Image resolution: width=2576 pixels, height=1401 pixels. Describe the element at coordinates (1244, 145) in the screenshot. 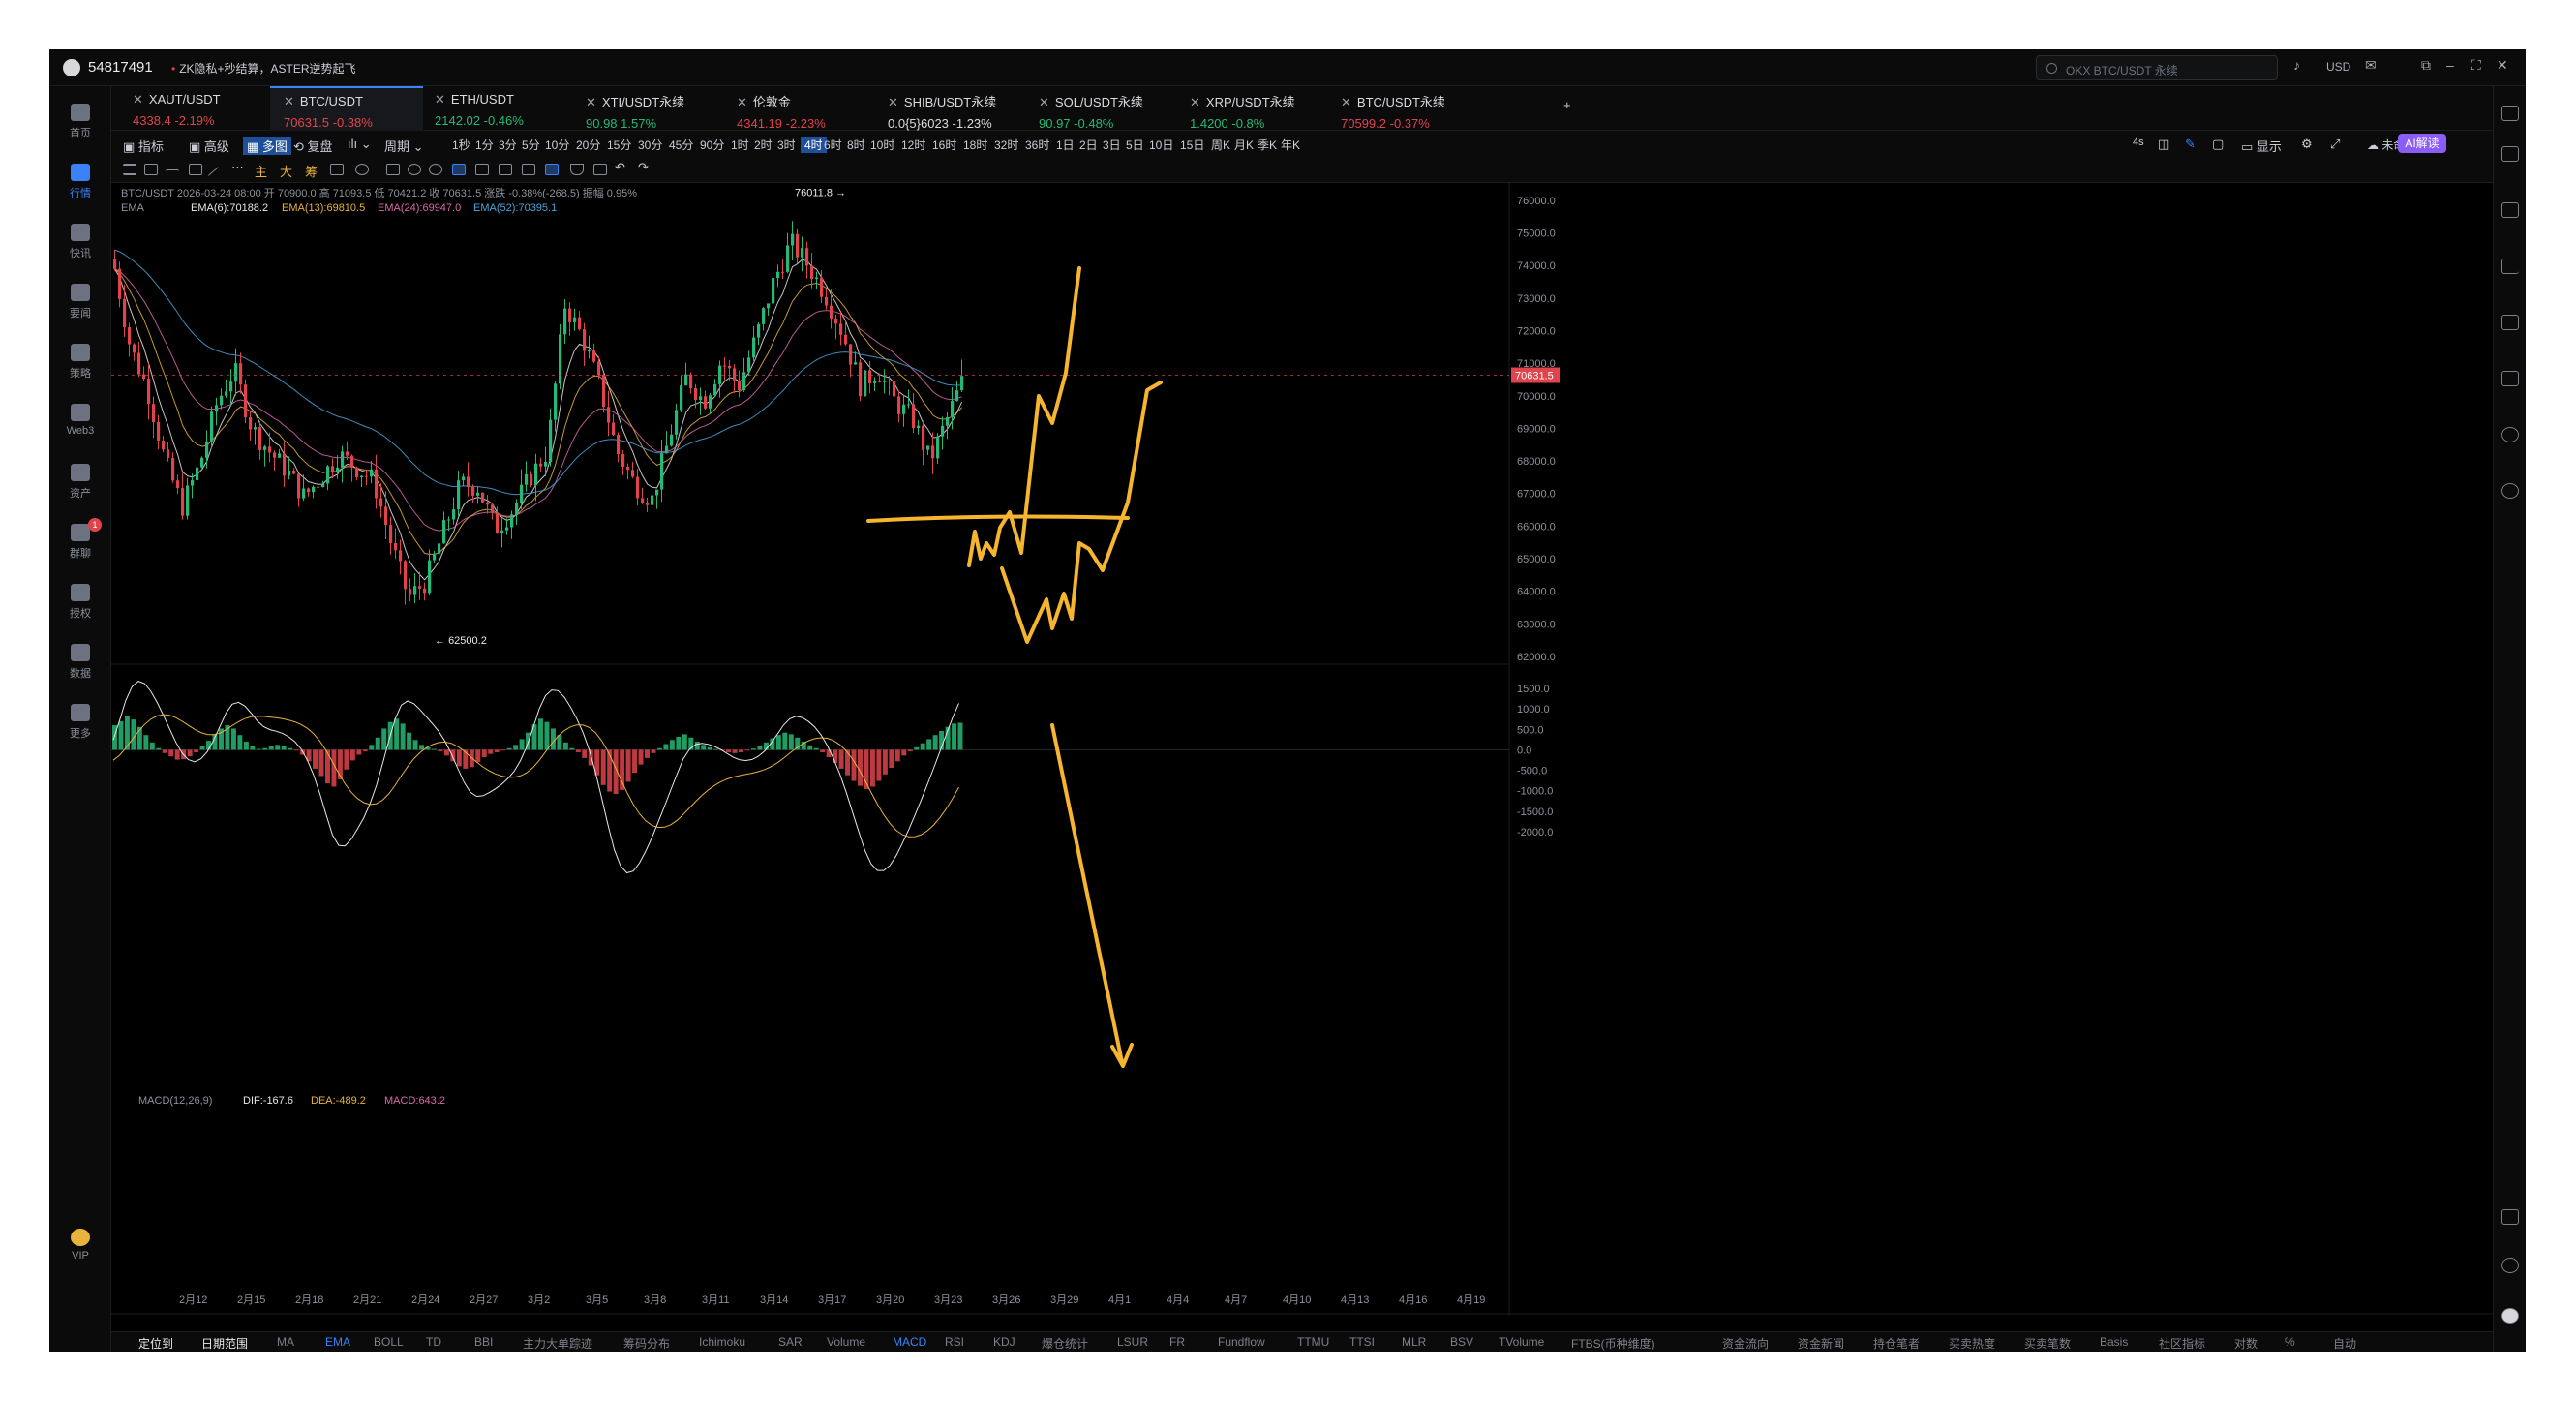

I see `interval-月K: 月K` at that location.